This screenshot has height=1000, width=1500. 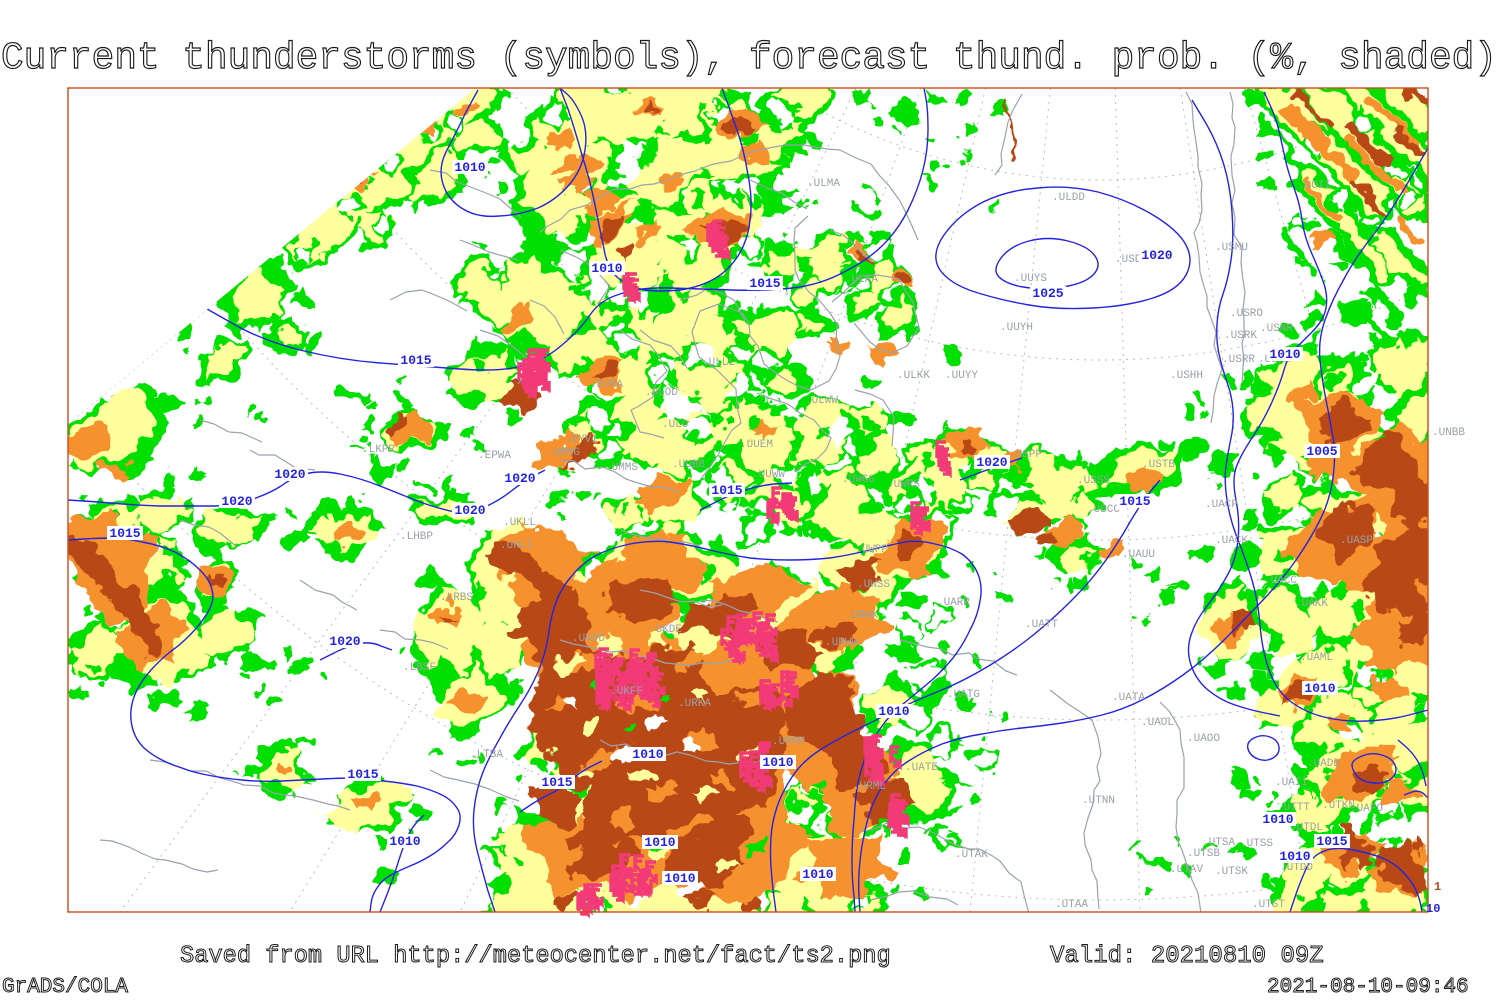 I want to click on svg-text: .USSS, so click(x=1093, y=481).